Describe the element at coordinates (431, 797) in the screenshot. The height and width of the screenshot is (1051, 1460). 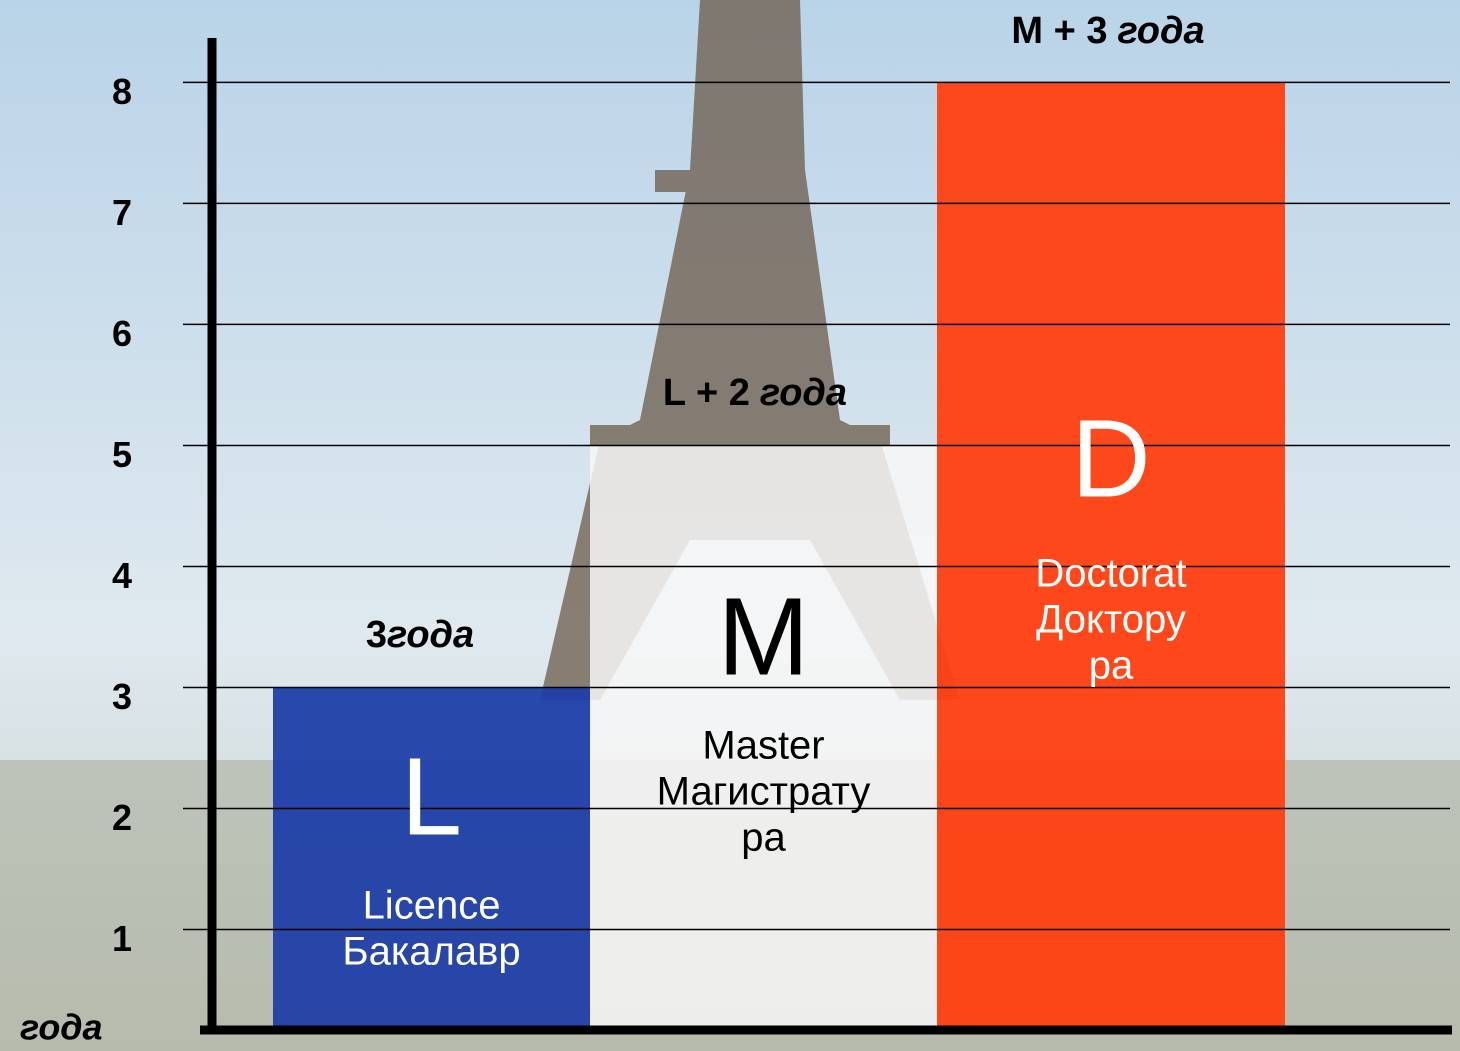
I see `bar-letter: L` at that location.